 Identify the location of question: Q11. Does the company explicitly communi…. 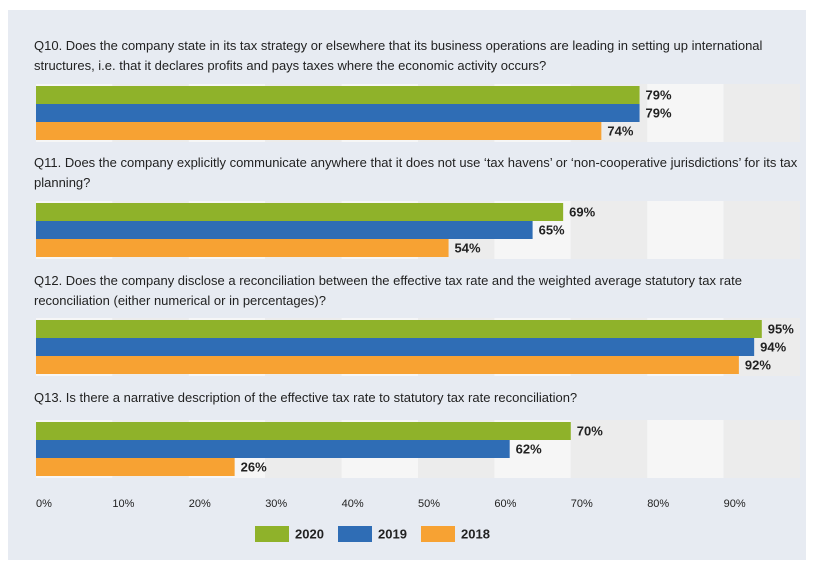
(416, 172).